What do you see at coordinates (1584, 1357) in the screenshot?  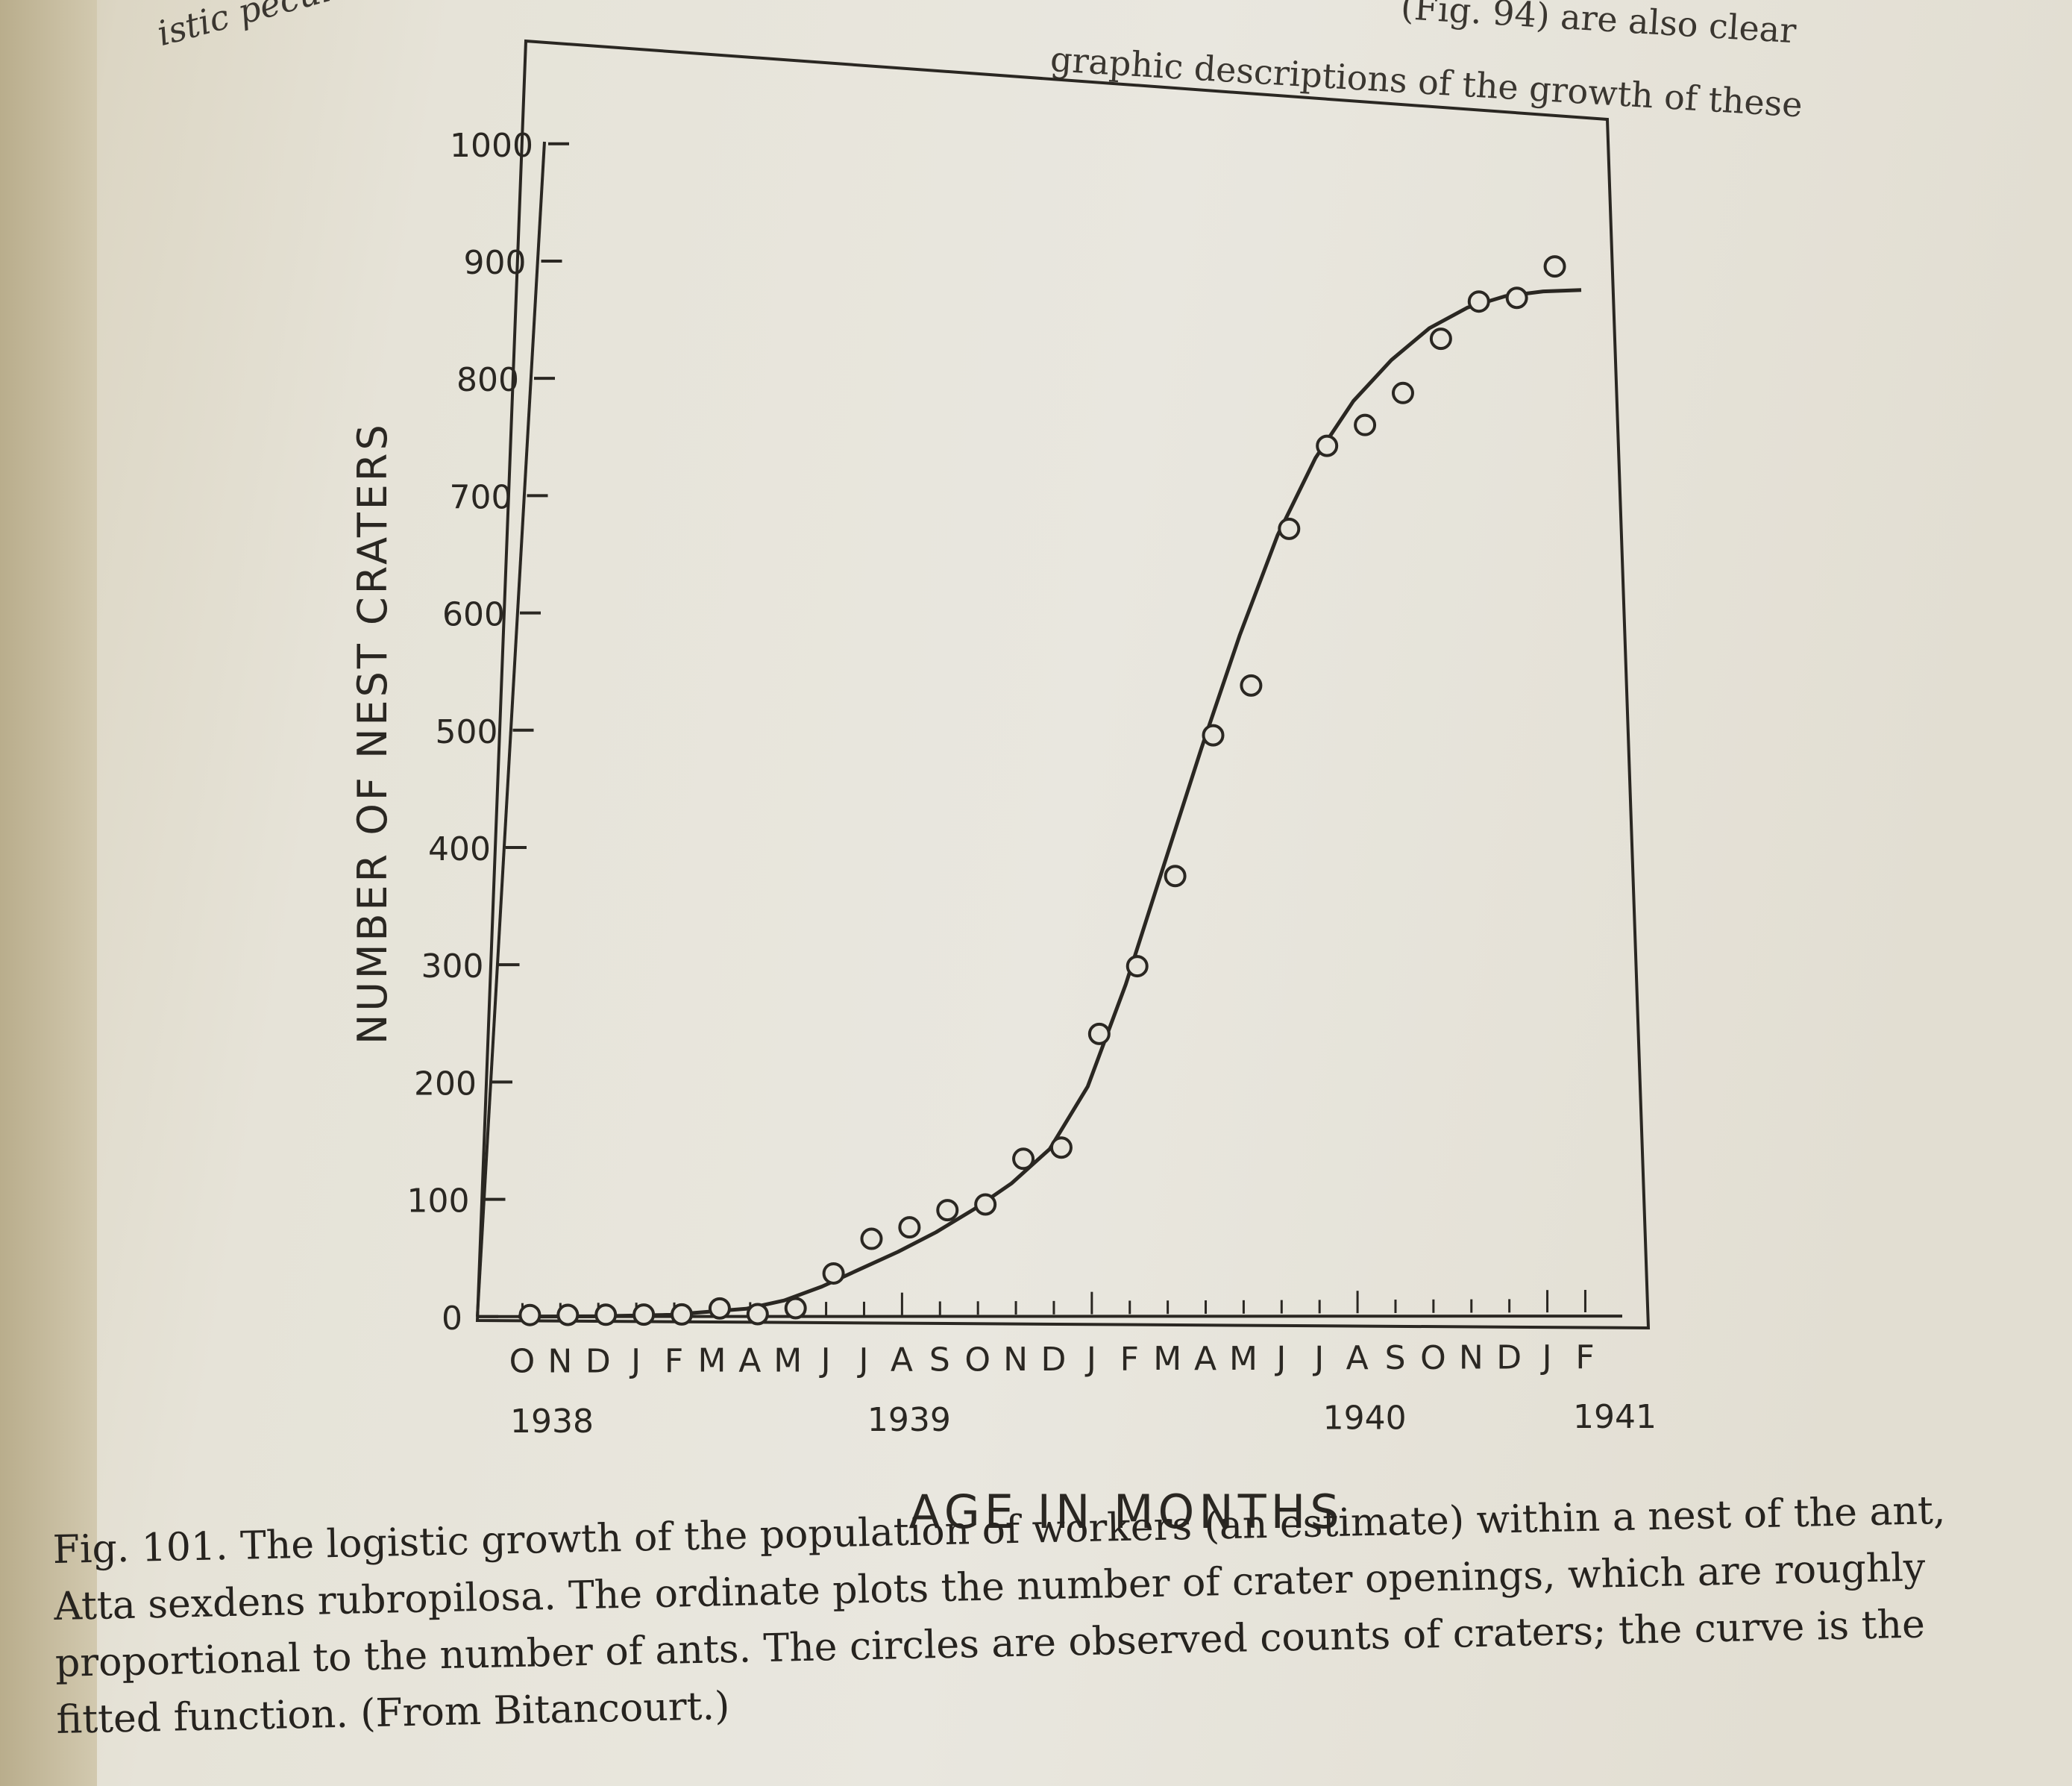 I see `x-tick-label-28: F` at bounding box center [1584, 1357].